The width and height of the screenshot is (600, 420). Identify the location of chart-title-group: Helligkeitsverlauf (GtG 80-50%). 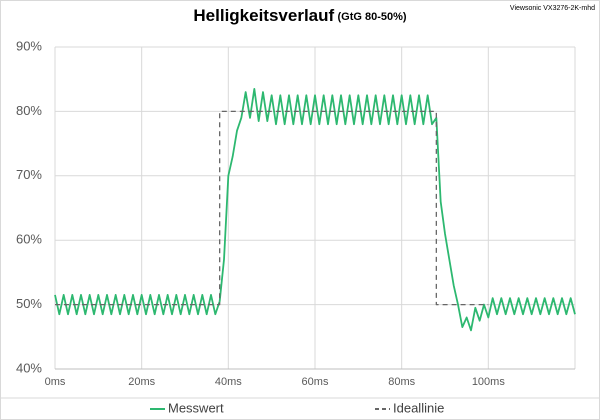
(300, 15).